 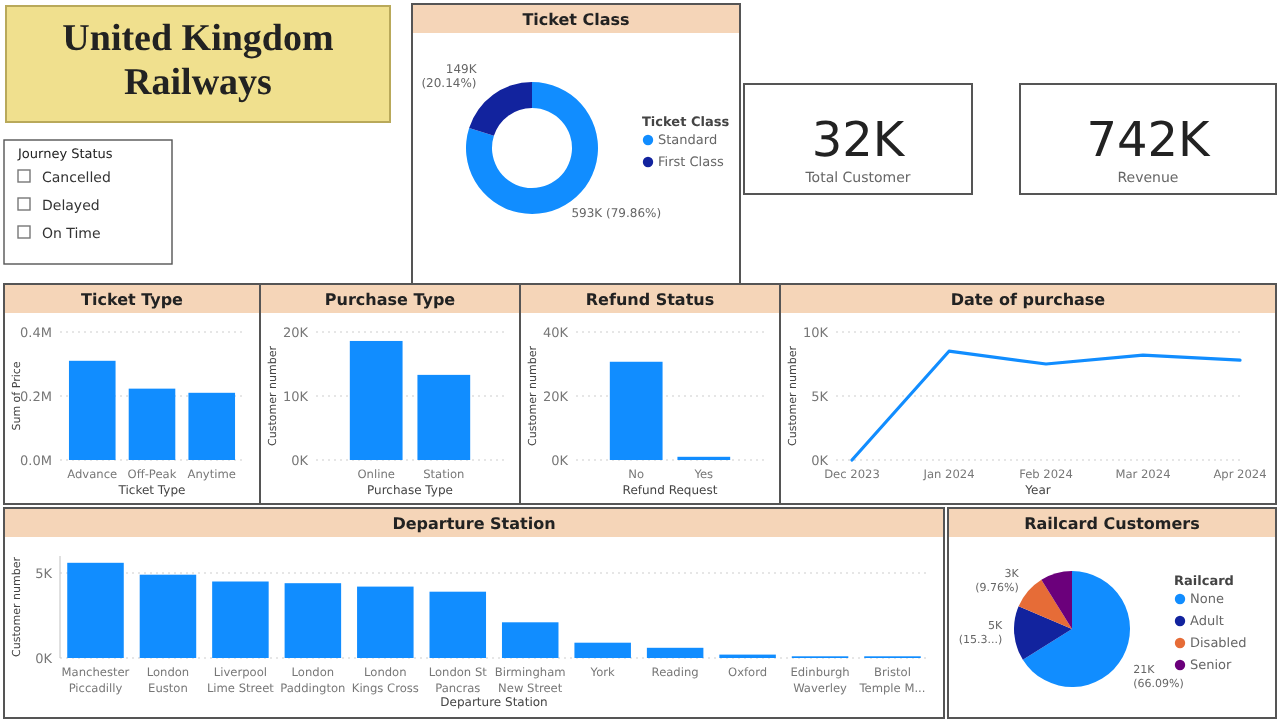 I want to click on chart-title: Refund Status, so click(x=650, y=300).